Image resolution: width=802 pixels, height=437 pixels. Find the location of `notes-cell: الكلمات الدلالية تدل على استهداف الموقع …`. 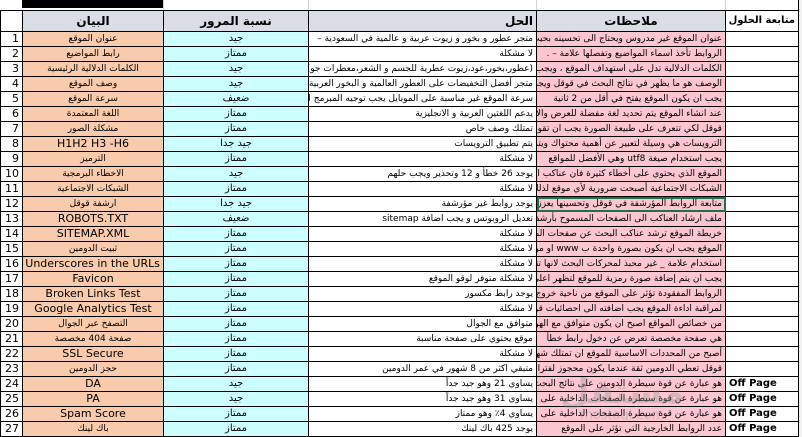

notes-cell: الكلمات الدلالية تدل على استهداف الموقع … is located at coordinates (631, 69).